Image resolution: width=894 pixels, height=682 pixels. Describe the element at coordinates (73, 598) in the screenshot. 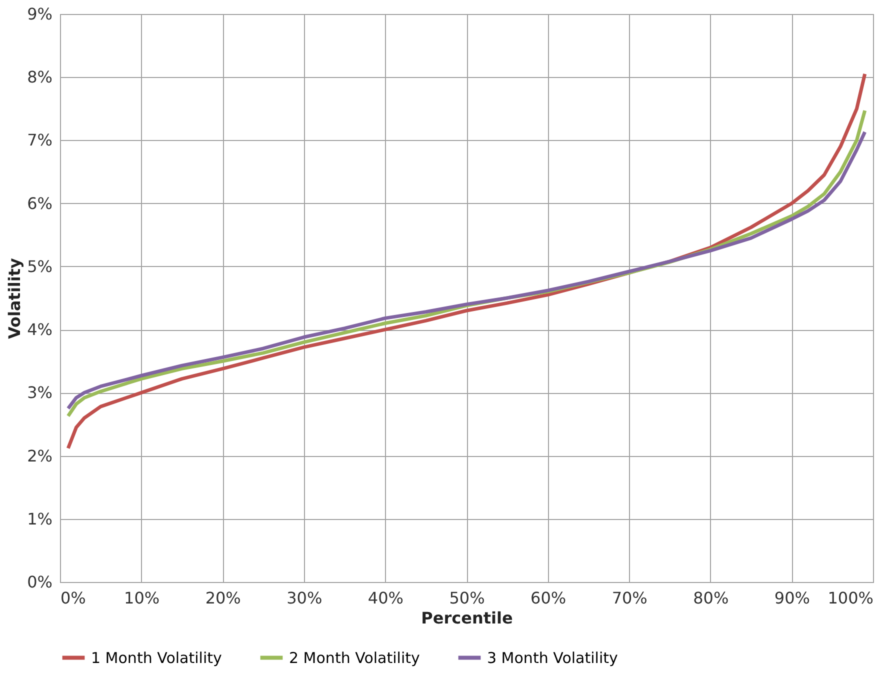

I see `x-tick-label: 0%` at that location.